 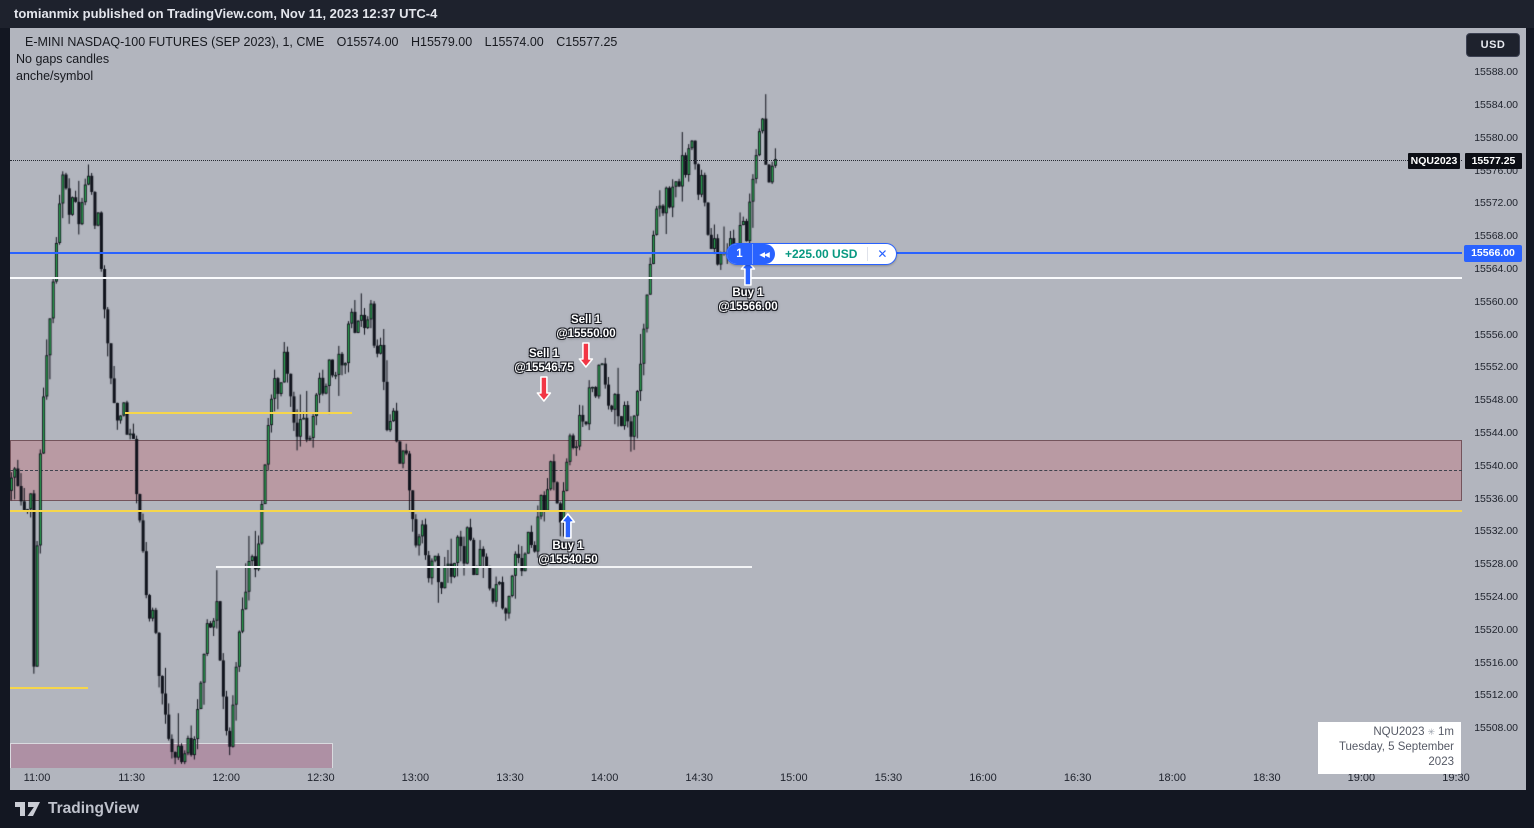 What do you see at coordinates (1496, 564) in the screenshot?
I see `price-axis-label: 15528.00` at bounding box center [1496, 564].